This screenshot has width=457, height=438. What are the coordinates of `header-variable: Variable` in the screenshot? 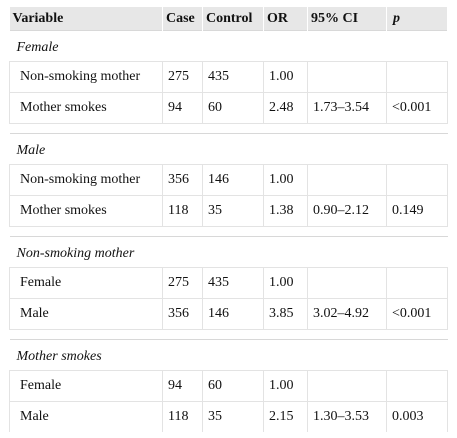 It's located at (86, 19).